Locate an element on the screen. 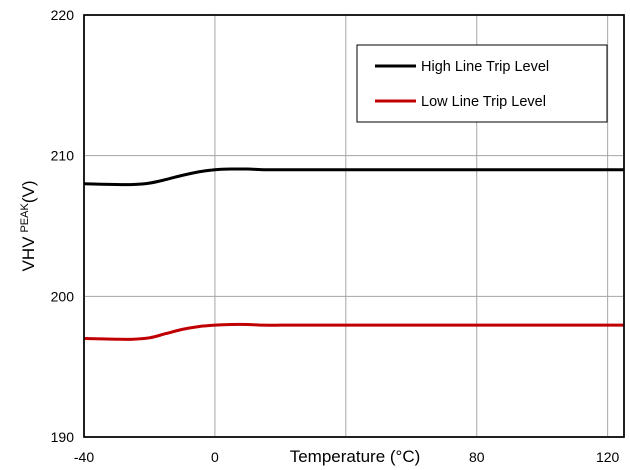 The height and width of the screenshot is (470, 630). y-axis-title: VHV PEAK(V) is located at coordinates (28, 226).